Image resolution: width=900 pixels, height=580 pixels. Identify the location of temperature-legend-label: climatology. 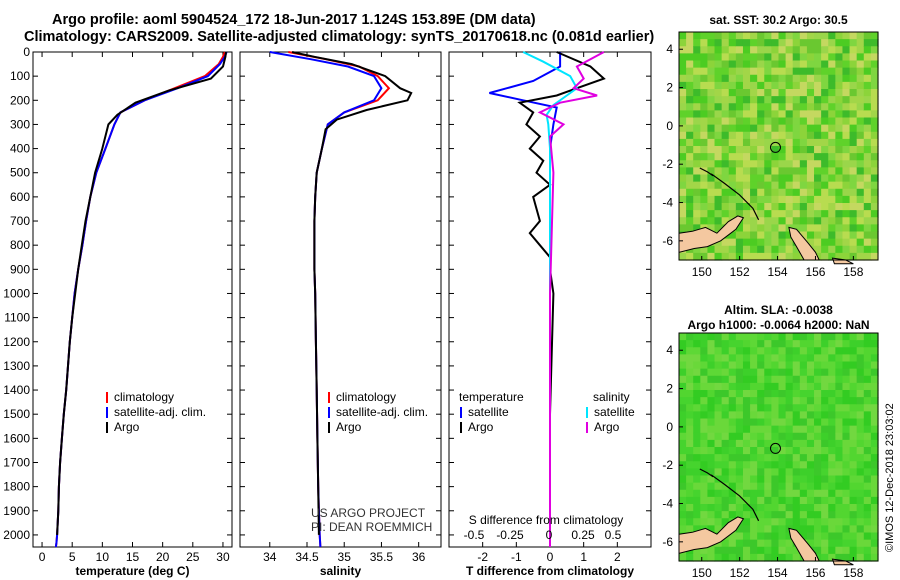
(144, 397).